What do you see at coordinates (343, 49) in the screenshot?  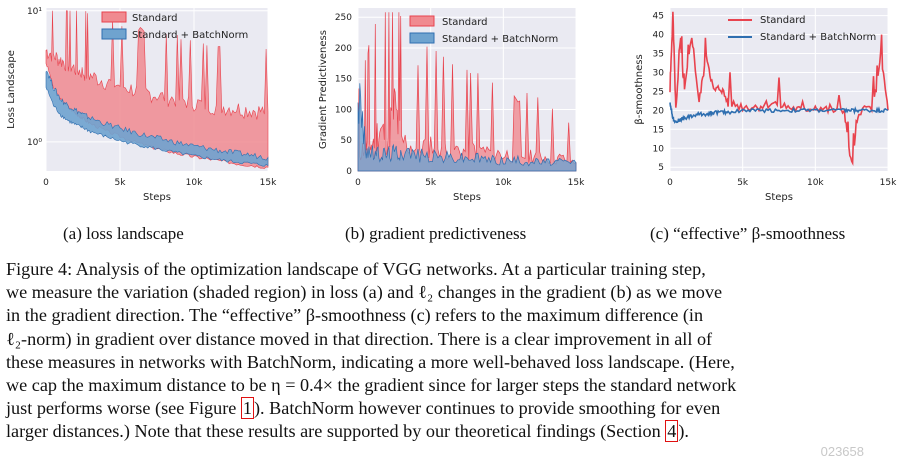 I see `y-tick-label: 200` at bounding box center [343, 49].